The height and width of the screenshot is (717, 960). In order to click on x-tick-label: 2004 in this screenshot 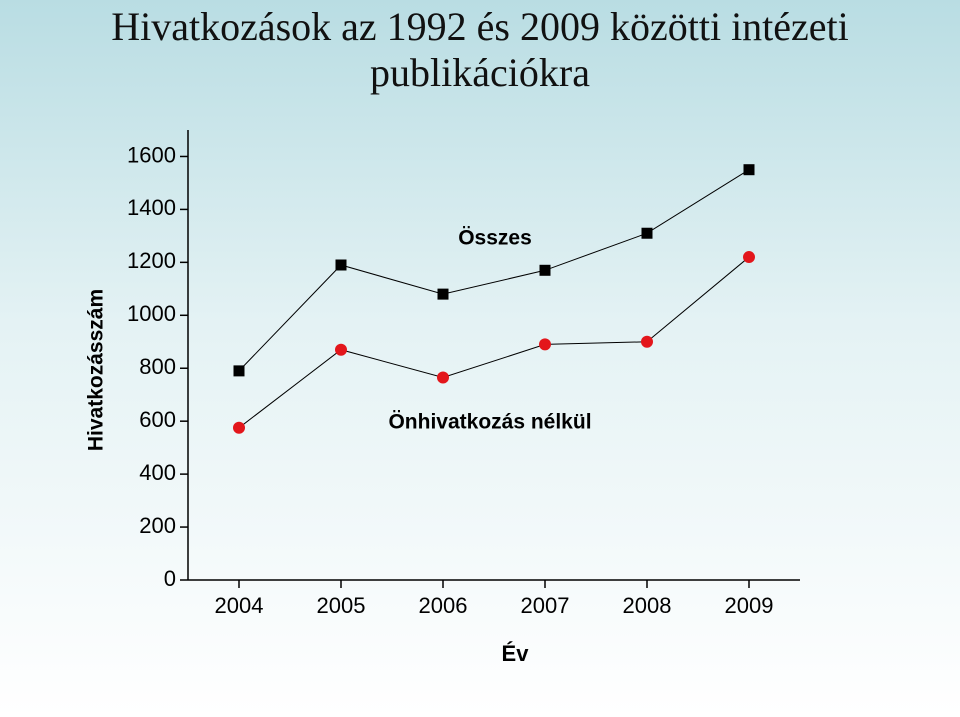, I will do `click(239, 605)`.